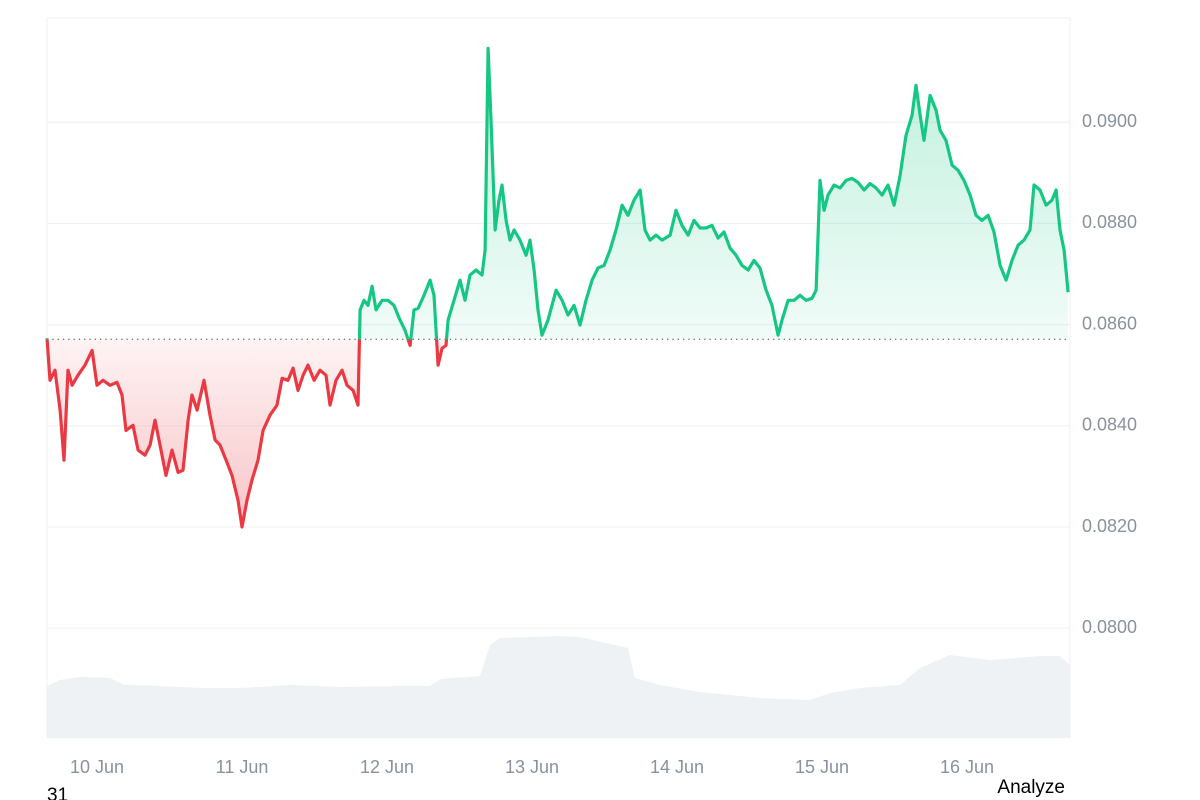 The height and width of the screenshot is (800, 1200). Describe the element at coordinates (822, 767) in the screenshot. I see `x-tick-label: 15 Jun` at that location.